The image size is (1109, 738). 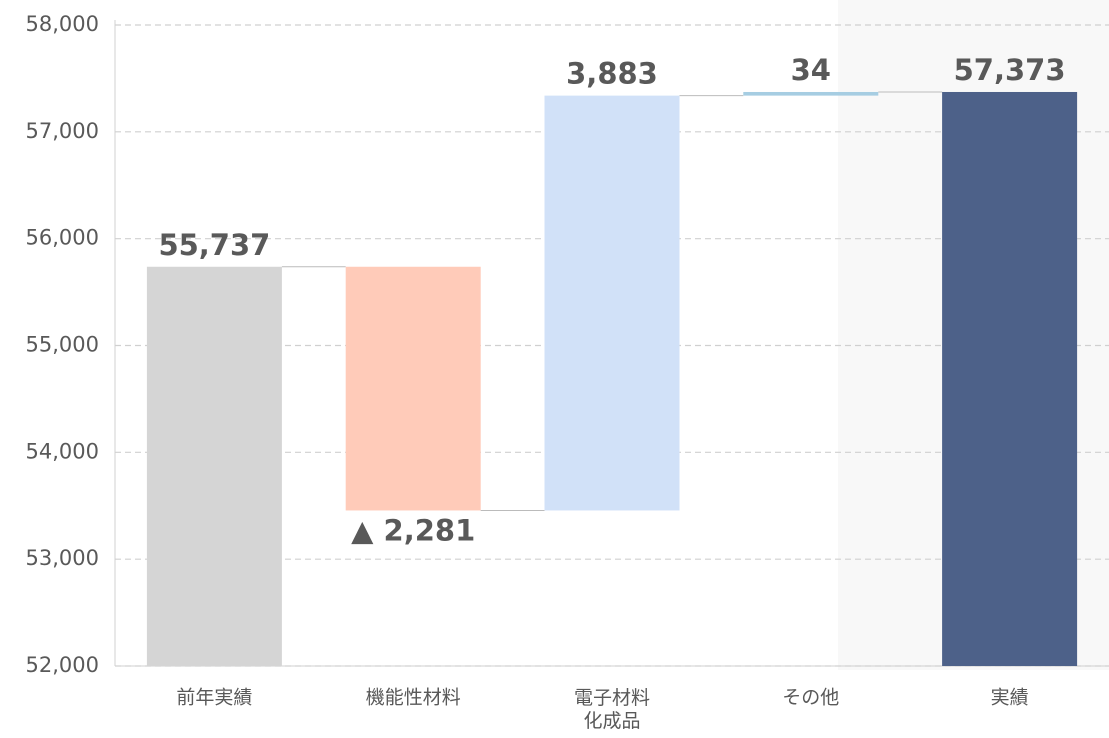 What do you see at coordinates (214, 245) in the screenshot?
I see `value-label: 55,737` at bounding box center [214, 245].